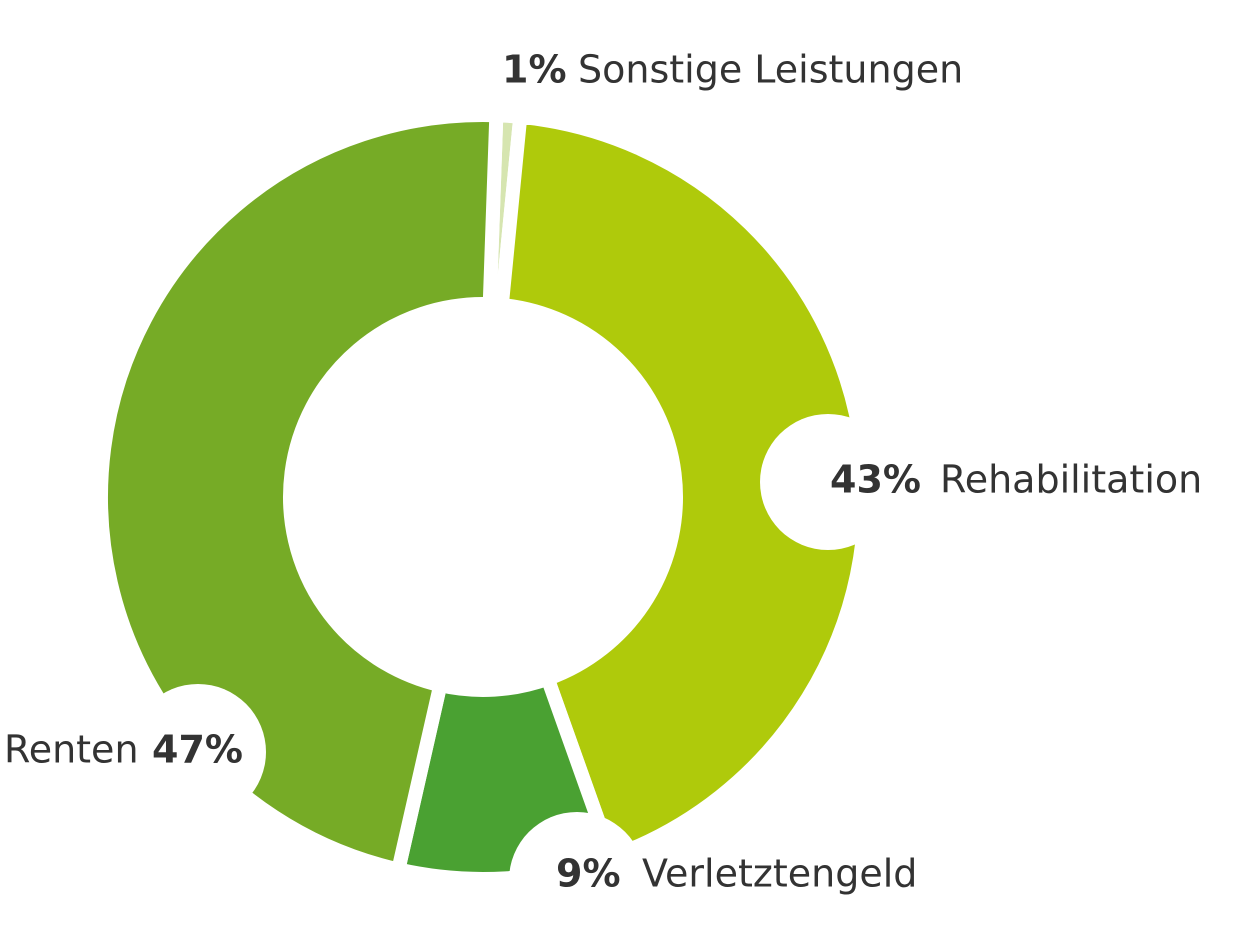 Image resolution: width=1240 pixels, height=930 pixels. What do you see at coordinates (71, 750) in the screenshot?
I see `category-label: Renten` at bounding box center [71, 750].